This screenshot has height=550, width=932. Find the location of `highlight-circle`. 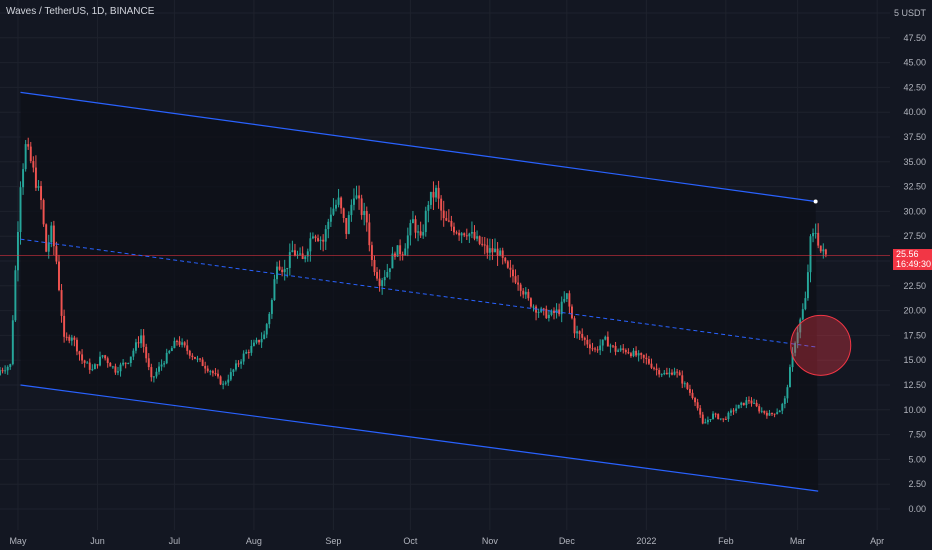

highlight-circle is located at coordinates (821, 345).